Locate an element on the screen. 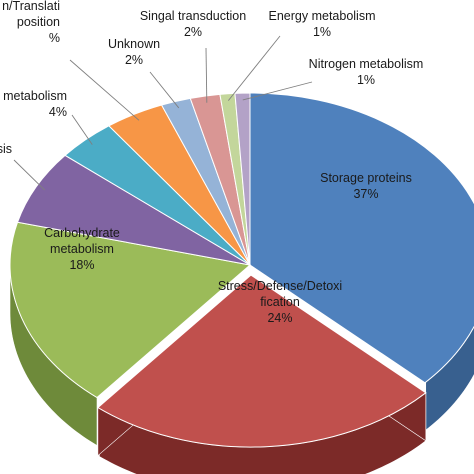 Image resolution: width=474 pixels, height=474 pixels. slice-label-8: Energy metabolism 1% is located at coordinates (322, 24).